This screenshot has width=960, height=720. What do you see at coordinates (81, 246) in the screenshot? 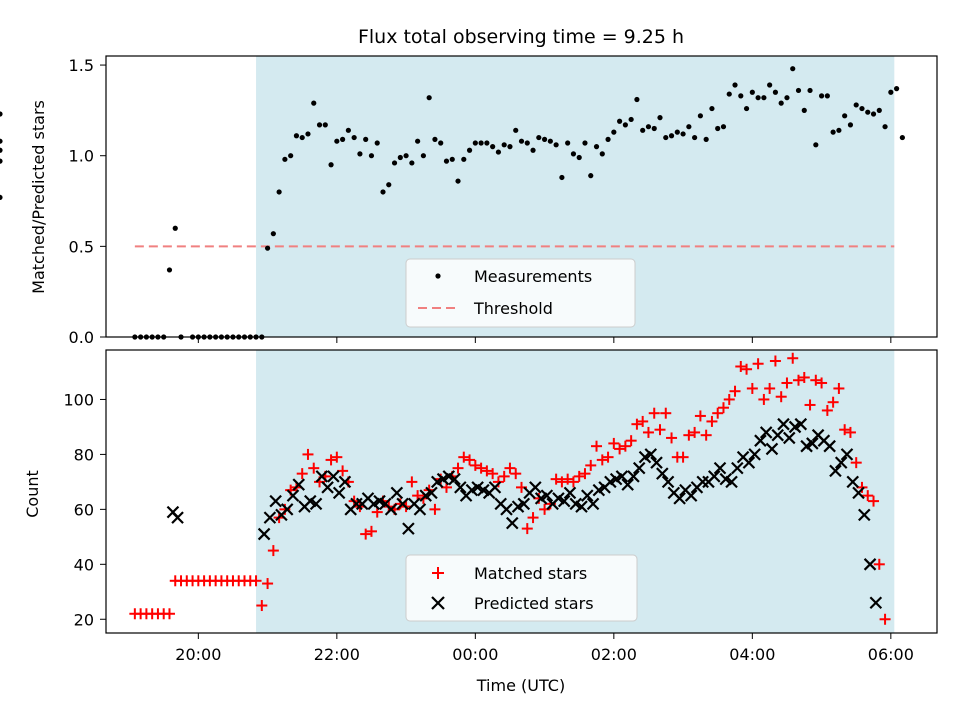
I see `top-ytick-label: 0.5` at bounding box center [81, 246].